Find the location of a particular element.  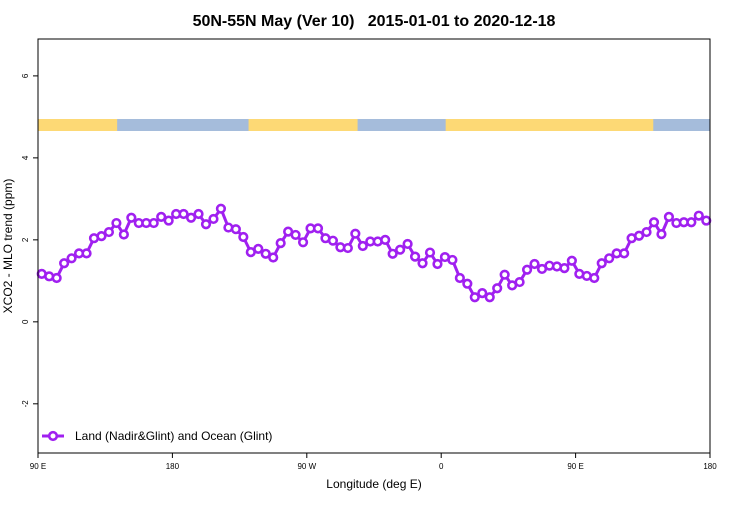

y-tick-label: 2 is located at coordinates (25, 239).